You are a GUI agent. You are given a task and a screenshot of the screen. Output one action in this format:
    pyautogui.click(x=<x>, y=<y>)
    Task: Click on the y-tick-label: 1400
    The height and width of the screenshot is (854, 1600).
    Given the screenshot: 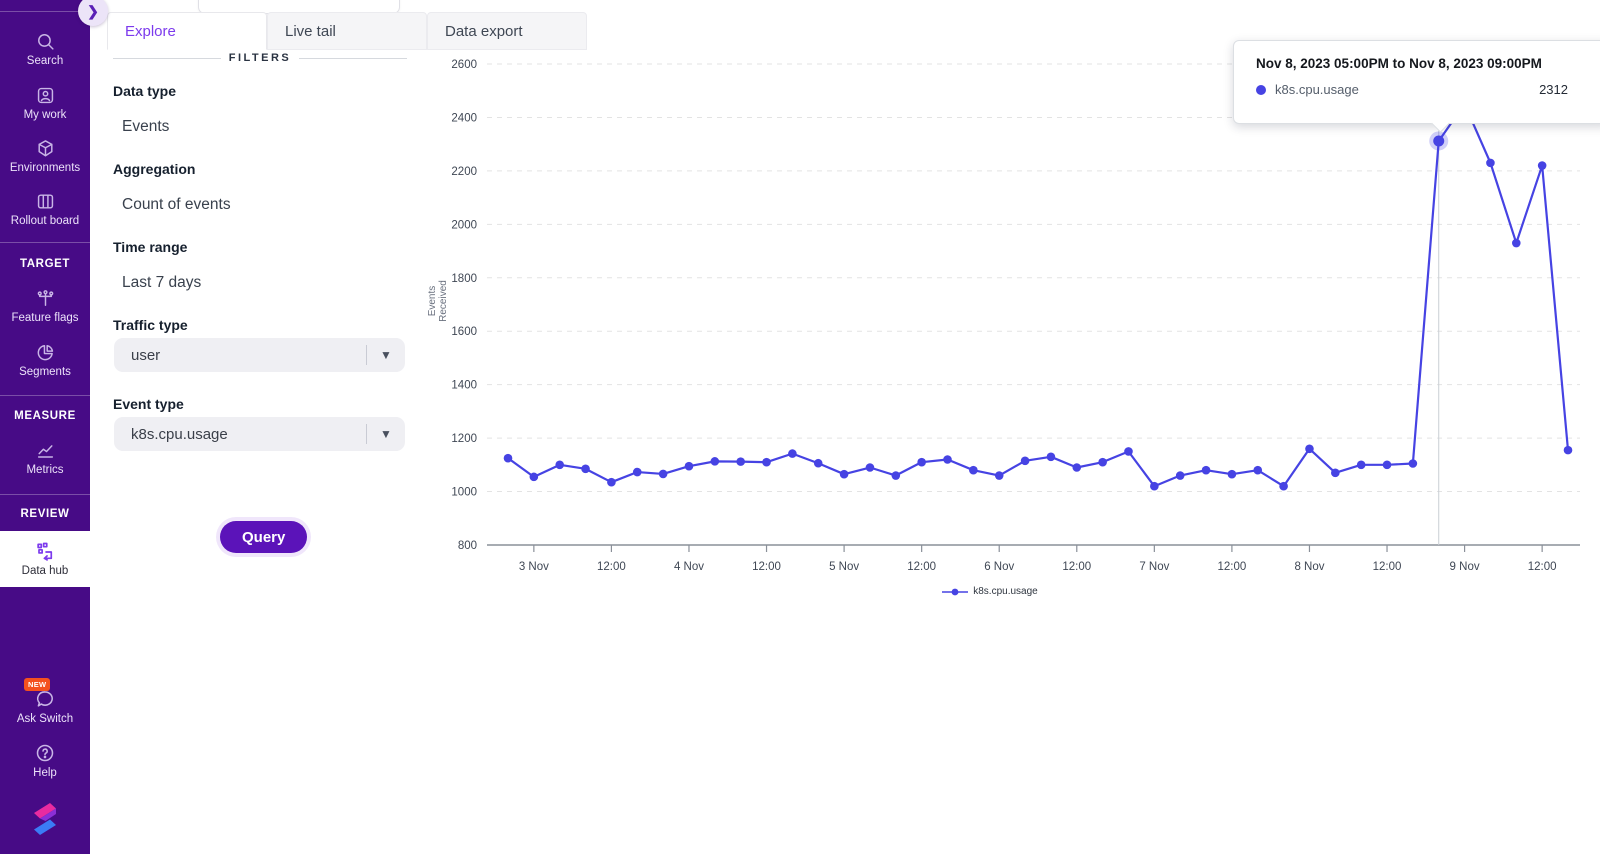 What is the action you would take?
    pyautogui.click(x=464, y=386)
    